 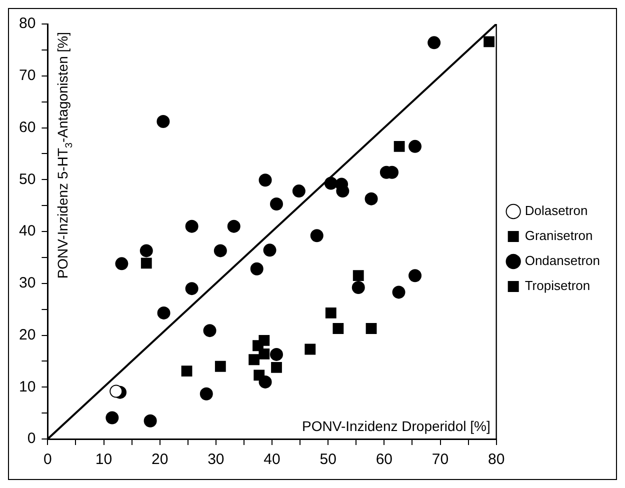 I want to click on x-tick-label: 70, so click(x=440, y=459).